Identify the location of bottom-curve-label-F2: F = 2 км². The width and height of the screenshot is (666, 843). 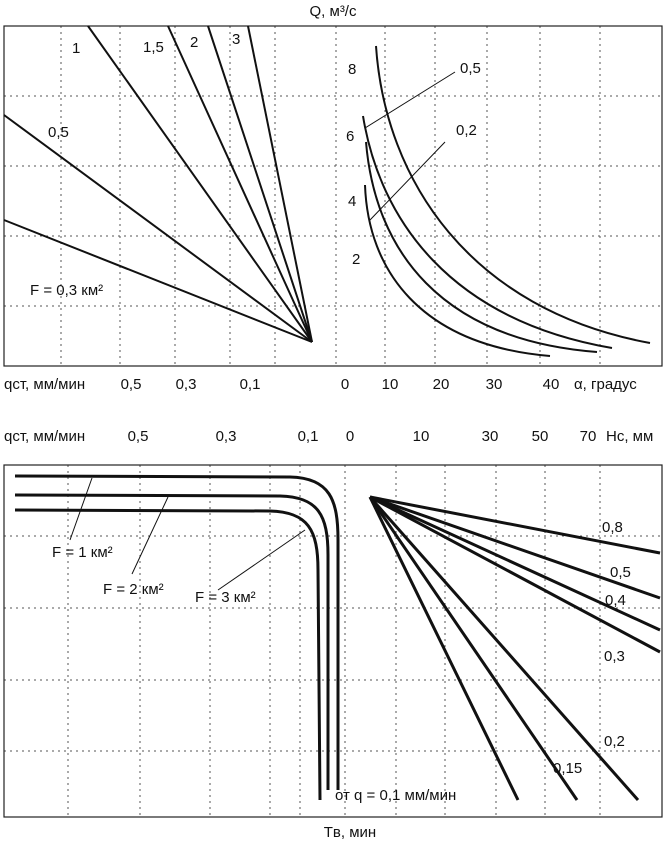
(133, 589).